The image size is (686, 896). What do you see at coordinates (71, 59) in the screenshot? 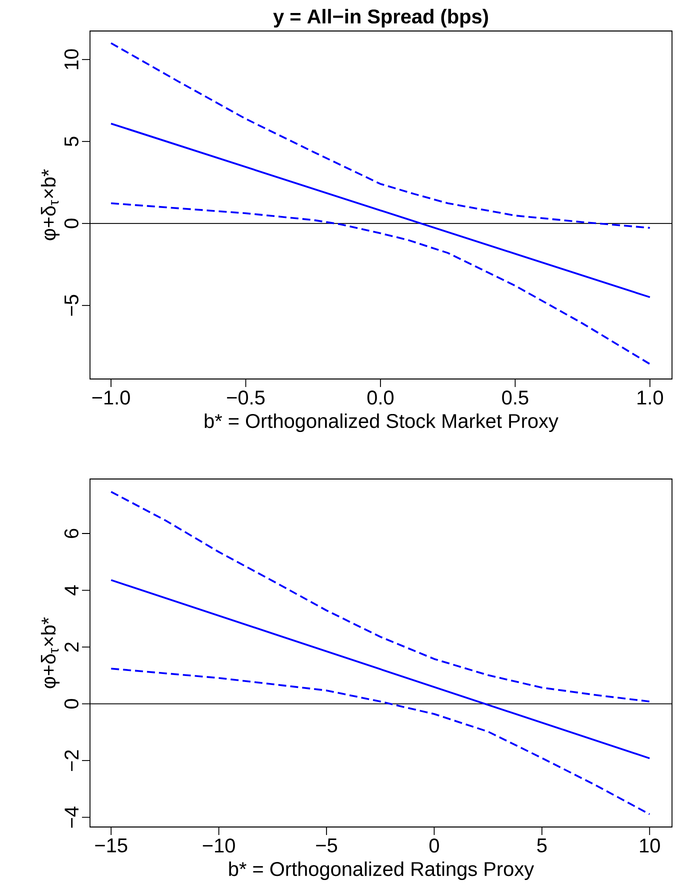
I see `y-tick-label: 10` at bounding box center [71, 59].